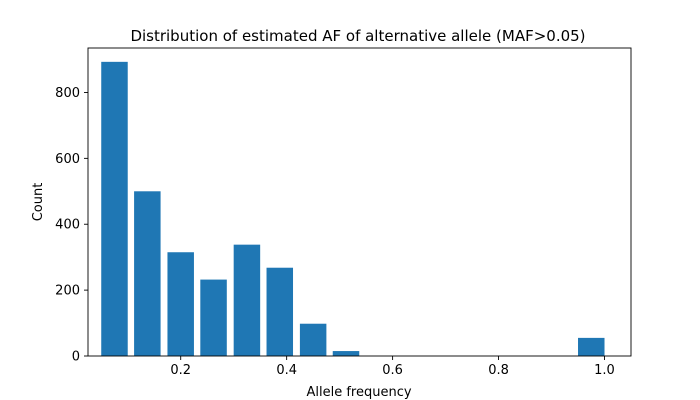 Image resolution: width=700 pixels, height=400 pixels. Describe the element at coordinates (604, 370) in the screenshot. I see `x-tick-label: 1.0` at that location.